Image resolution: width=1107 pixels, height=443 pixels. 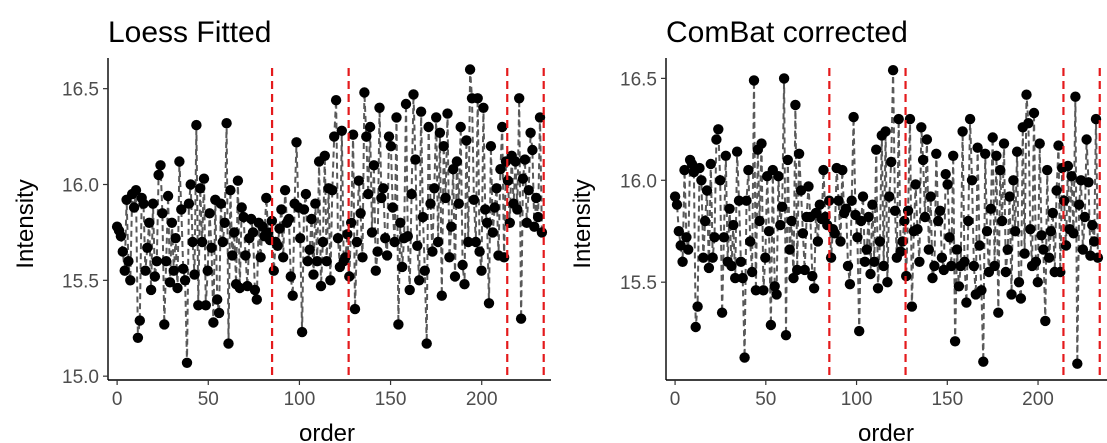 I want to click on chart-title: Loess Fitted, so click(x=189, y=32).